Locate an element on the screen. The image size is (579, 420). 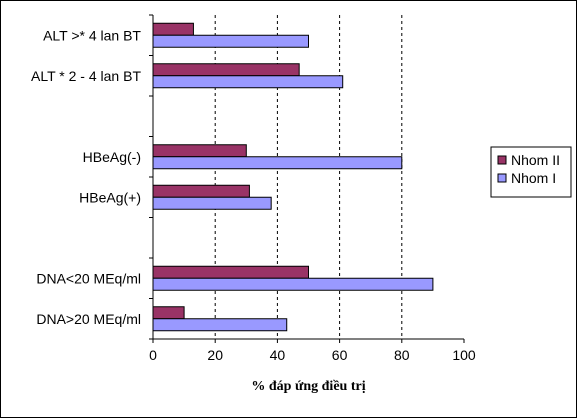
x-tick-label: 0 is located at coordinates (153, 355).